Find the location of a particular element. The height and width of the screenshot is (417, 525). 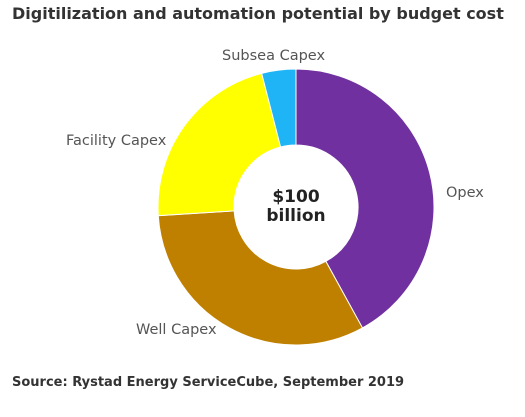

slice-label-subsea-capex: Subsea Capex is located at coordinates (273, 56).